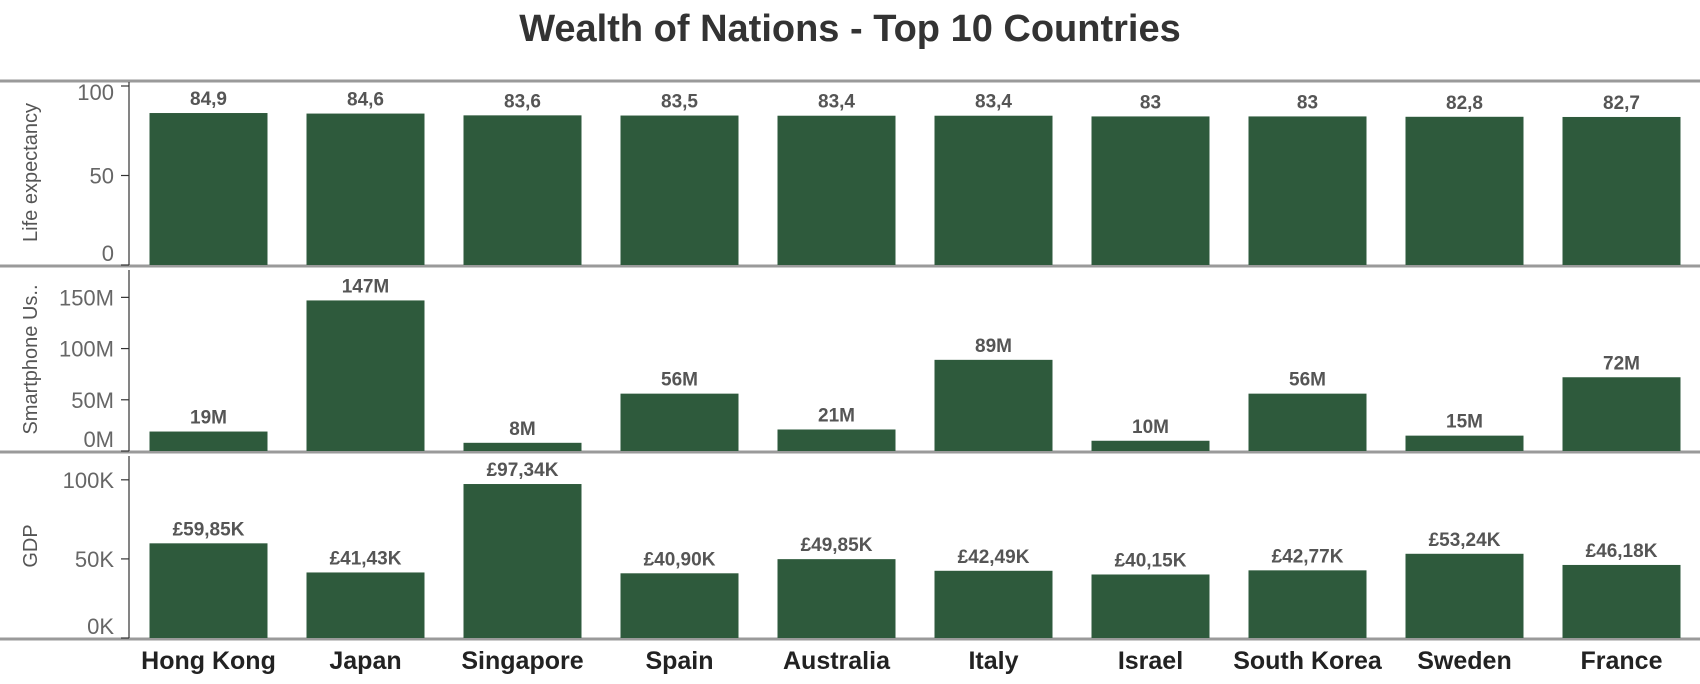  What do you see at coordinates (89, 480) in the screenshot?
I see `y-tick-label: 100K` at bounding box center [89, 480].